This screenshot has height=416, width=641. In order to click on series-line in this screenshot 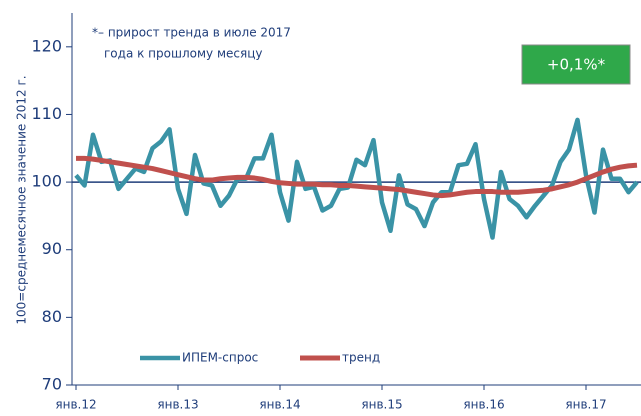, I will do `click(357, 177)`.